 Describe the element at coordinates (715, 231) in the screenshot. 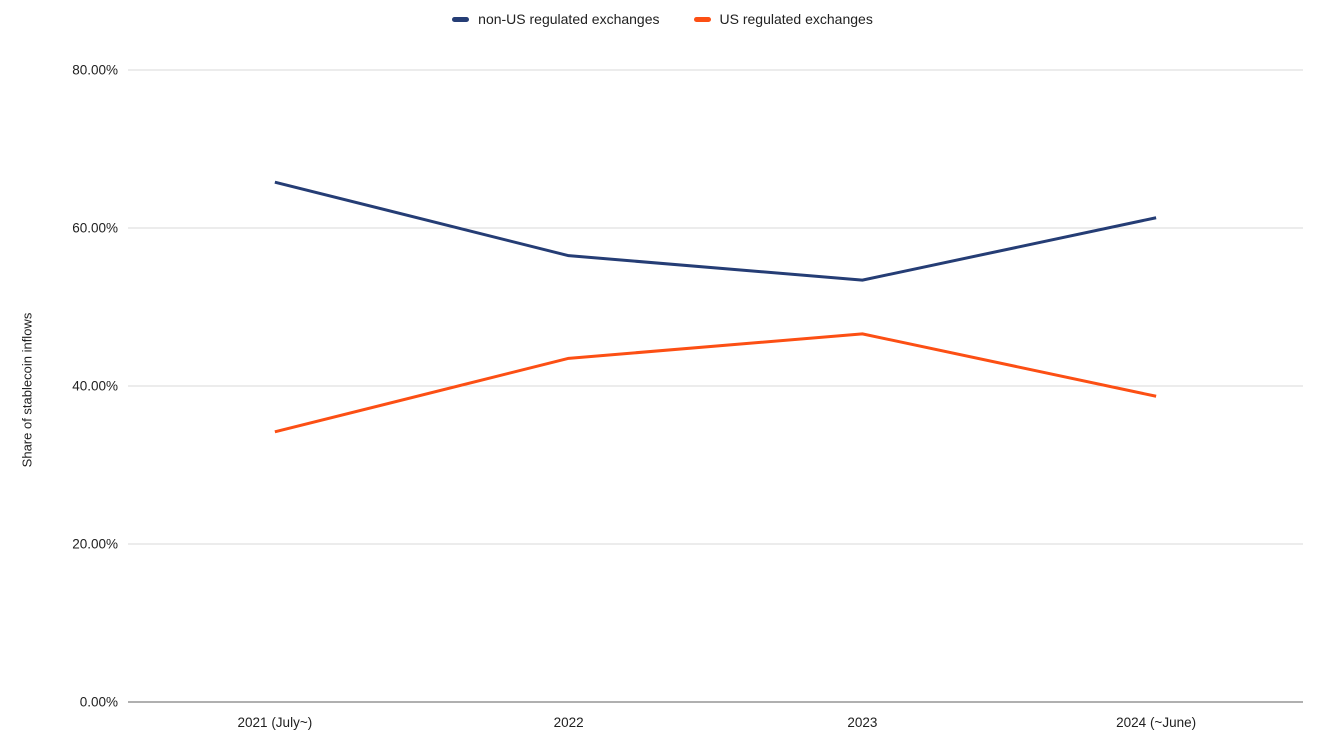

I see `series-line-non-us` at that location.